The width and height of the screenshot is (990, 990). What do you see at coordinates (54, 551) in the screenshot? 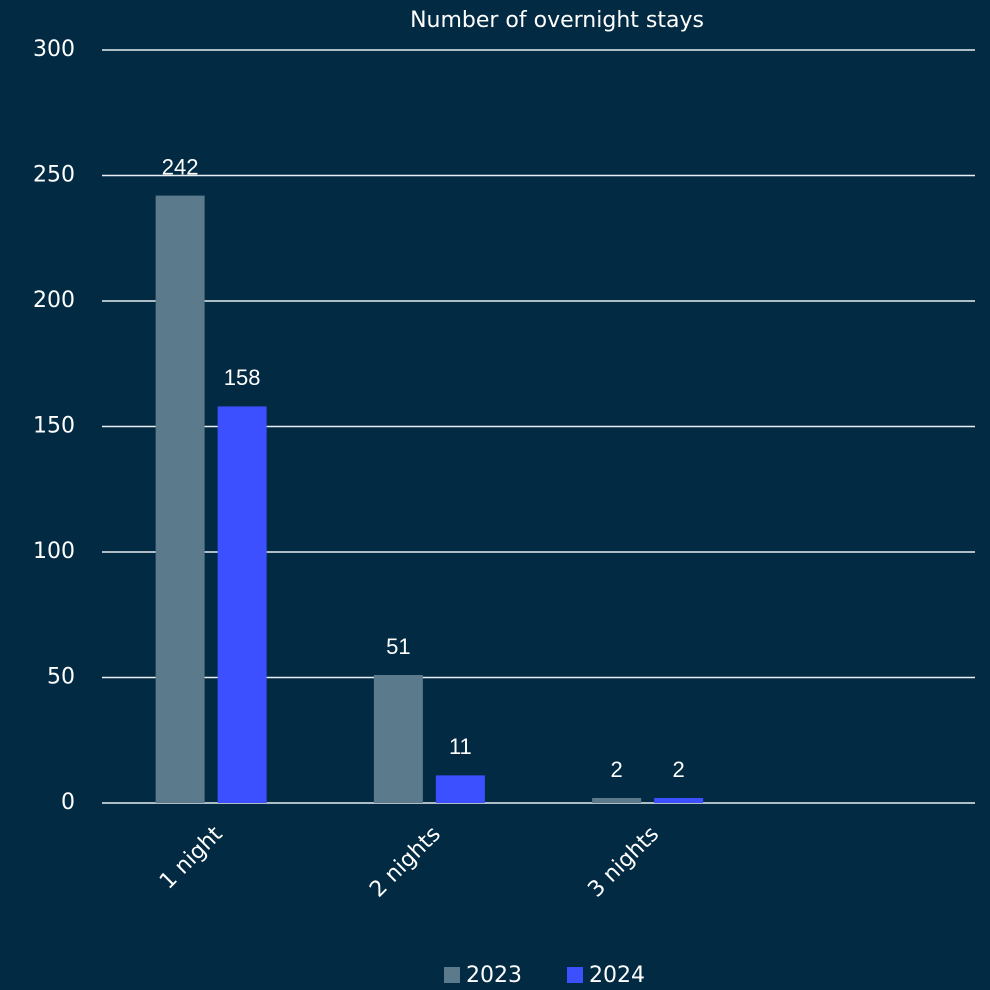
I see `y-tick-label: 100` at bounding box center [54, 551].